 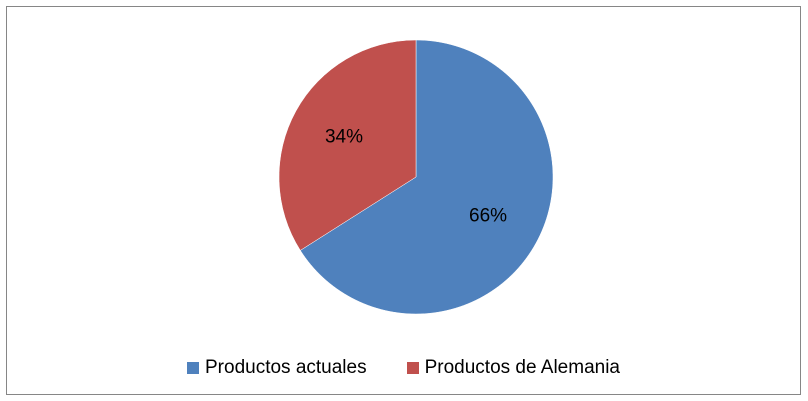 What do you see at coordinates (344, 136) in the screenshot?
I see `data-label-productos-de-alemania: 34%` at bounding box center [344, 136].